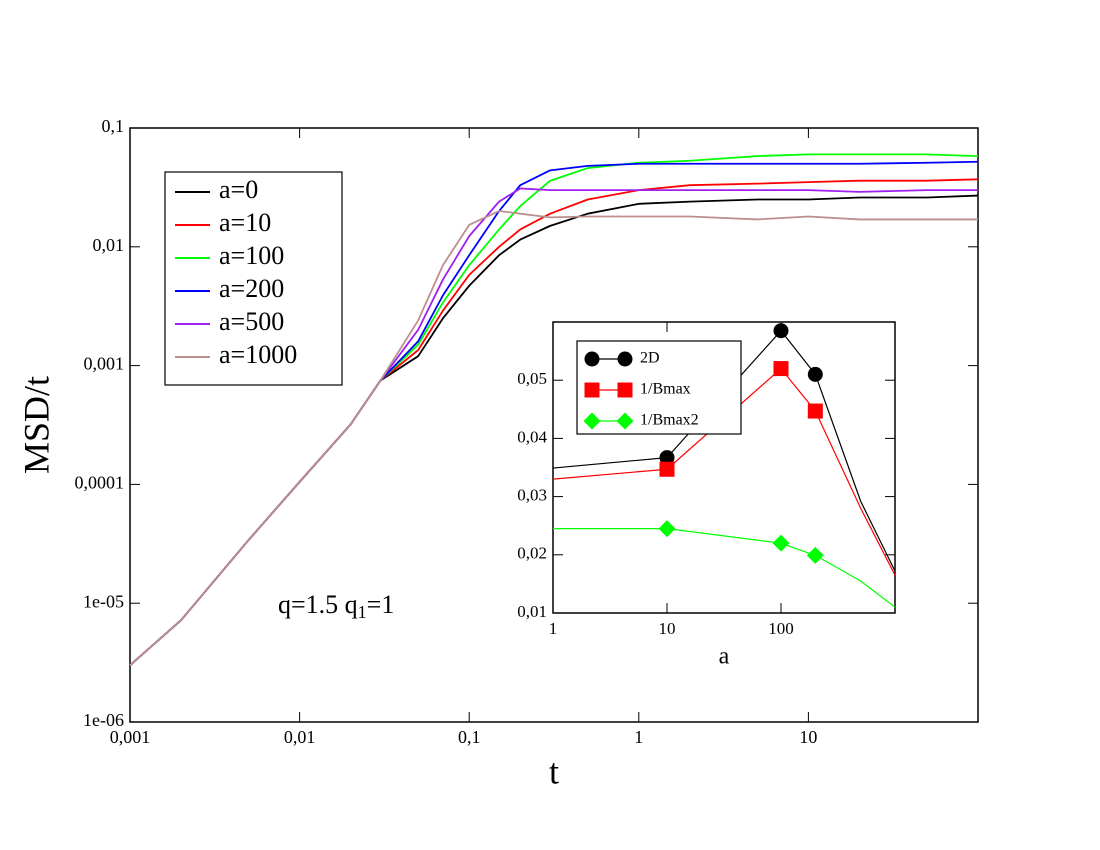 Image resolution: width=1100 pixels, height=850 pixels. What do you see at coordinates (362, 612) in the screenshot?
I see `annotation-part: 1` at bounding box center [362, 612].